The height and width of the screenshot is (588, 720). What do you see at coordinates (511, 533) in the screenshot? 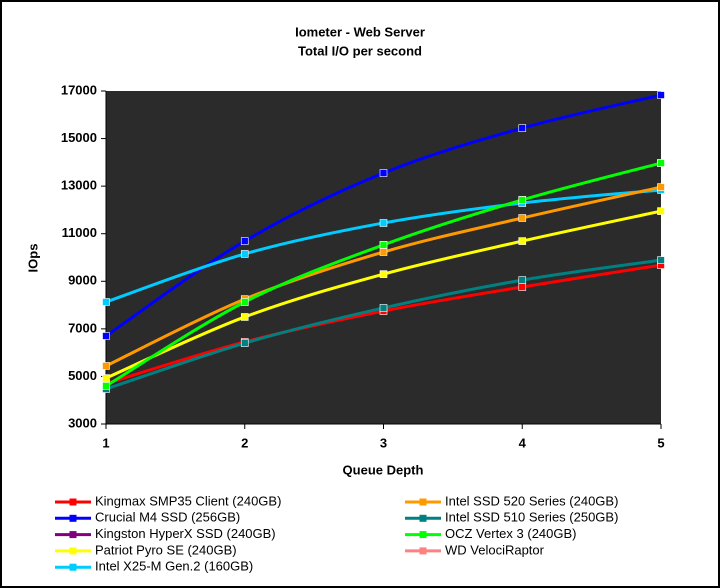
I see `legend-label: OCZ Vertex 3 (240GB)` at bounding box center [511, 533].